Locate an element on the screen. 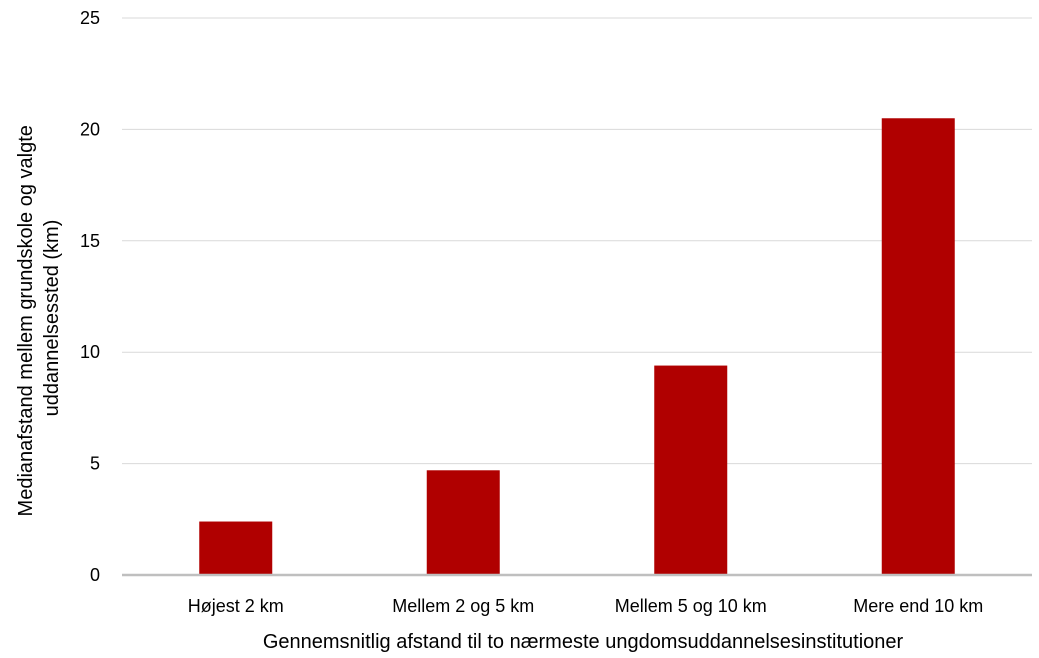 This screenshot has height=658, width=1039. y-axis-ticks: 0 5 10 15 20 25 is located at coordinates (90, 296).